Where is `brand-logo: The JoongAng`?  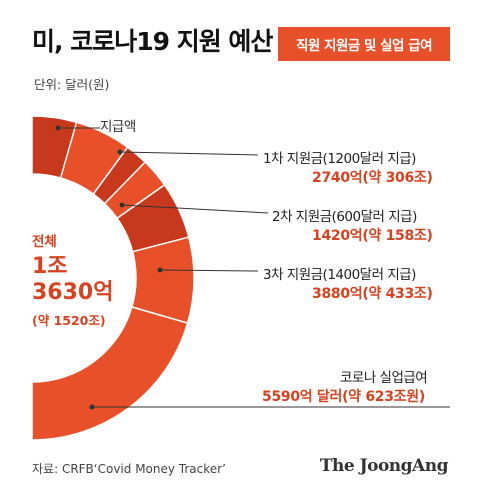 brand-logo: The JoongAng is located at coordinates (384, 466).